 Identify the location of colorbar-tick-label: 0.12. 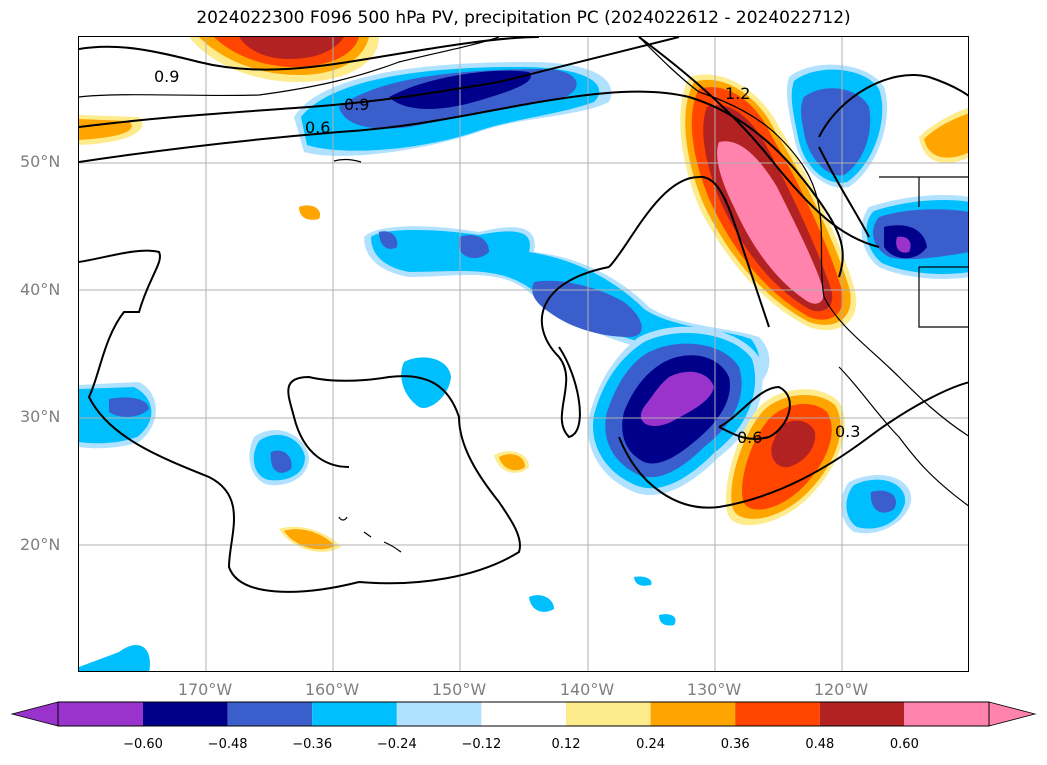
(566, 744).